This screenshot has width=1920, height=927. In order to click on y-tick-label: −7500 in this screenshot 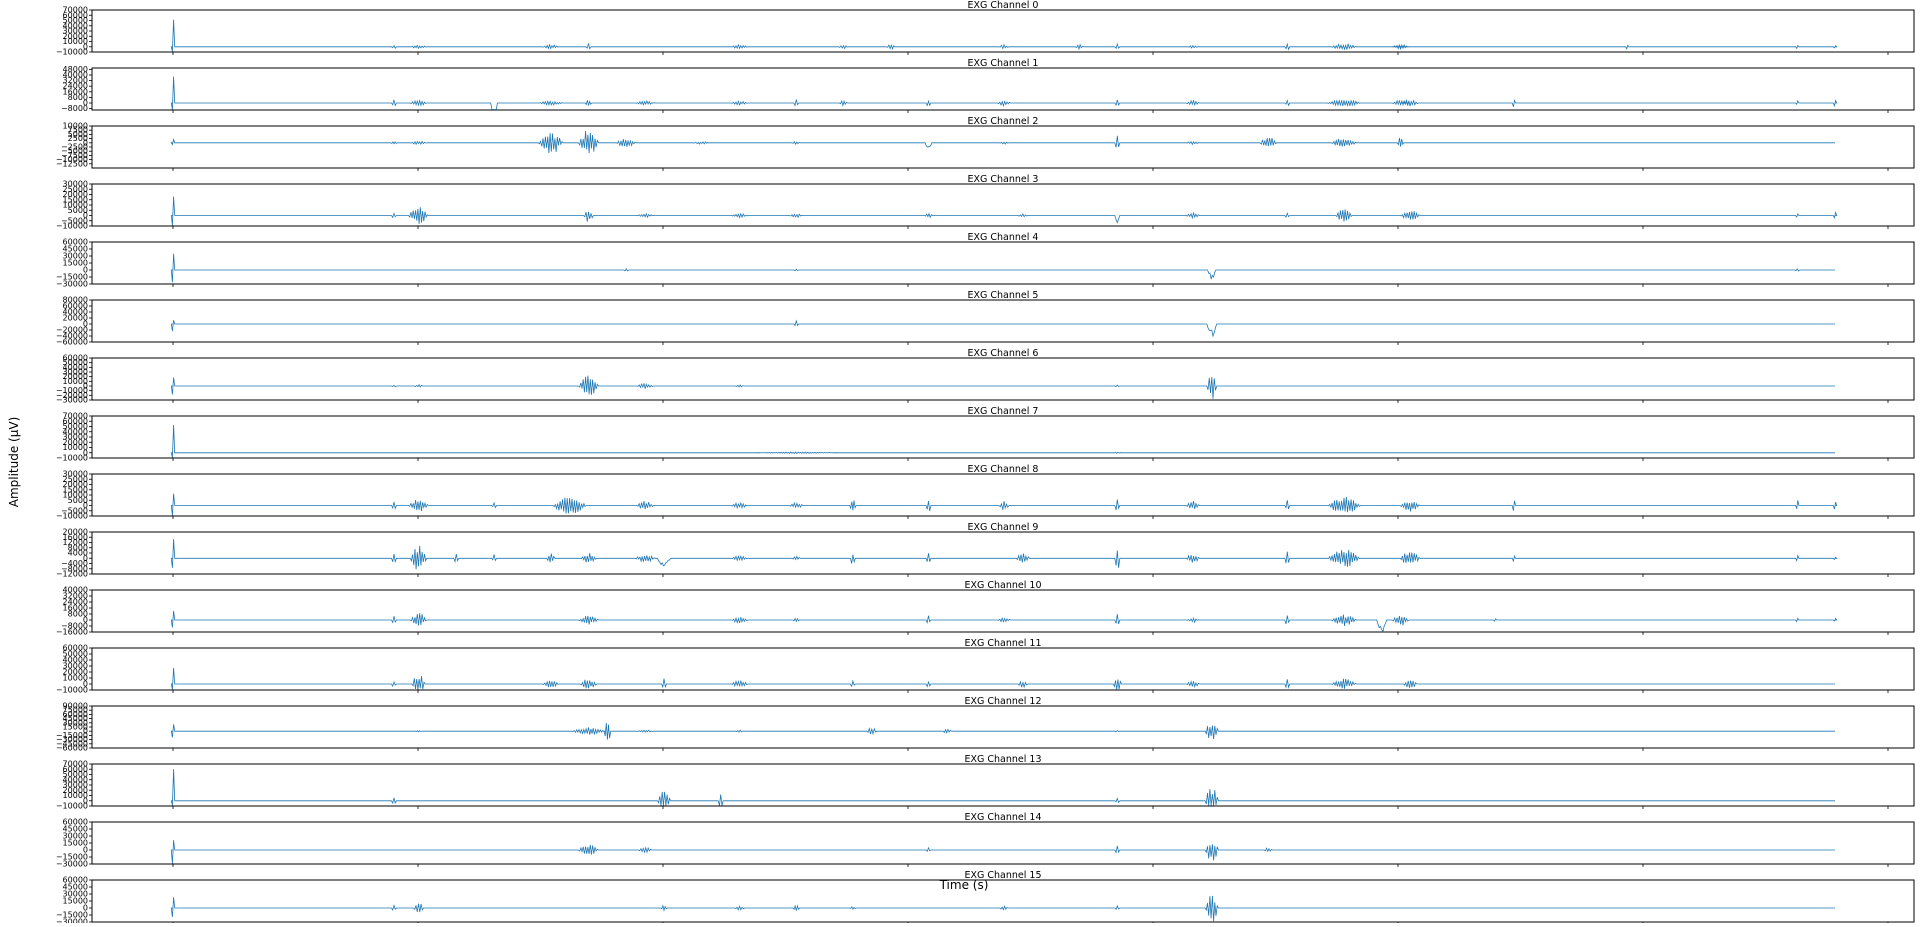, I will do `click(74, 155)`.